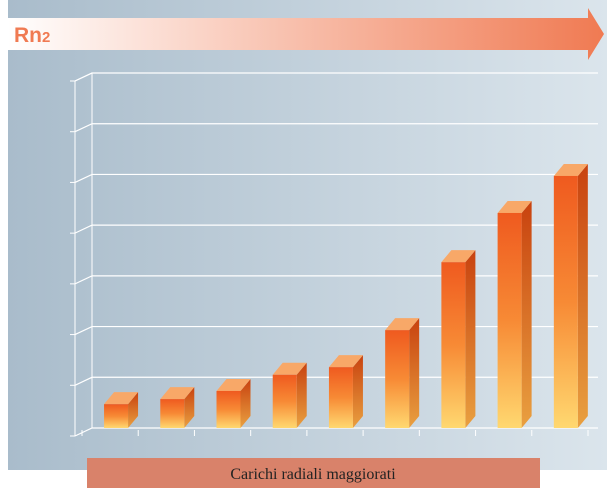 Image resolution: width=607 pixels, height=488 pixels. Describe the element at coordinates (46, 37) in the screenshot. I see `title-sub: 2` at that location.